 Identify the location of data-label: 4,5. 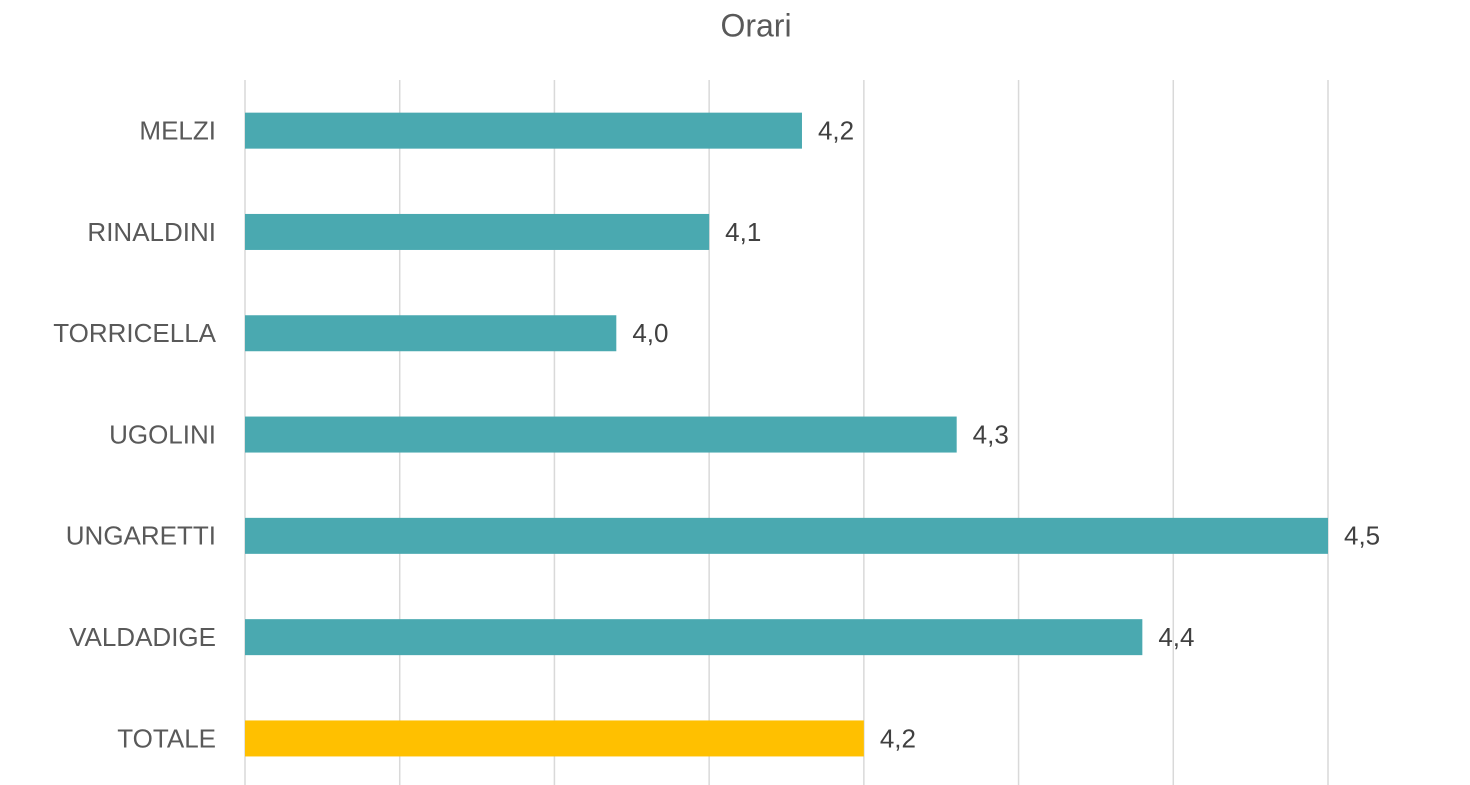
(1362, 536).